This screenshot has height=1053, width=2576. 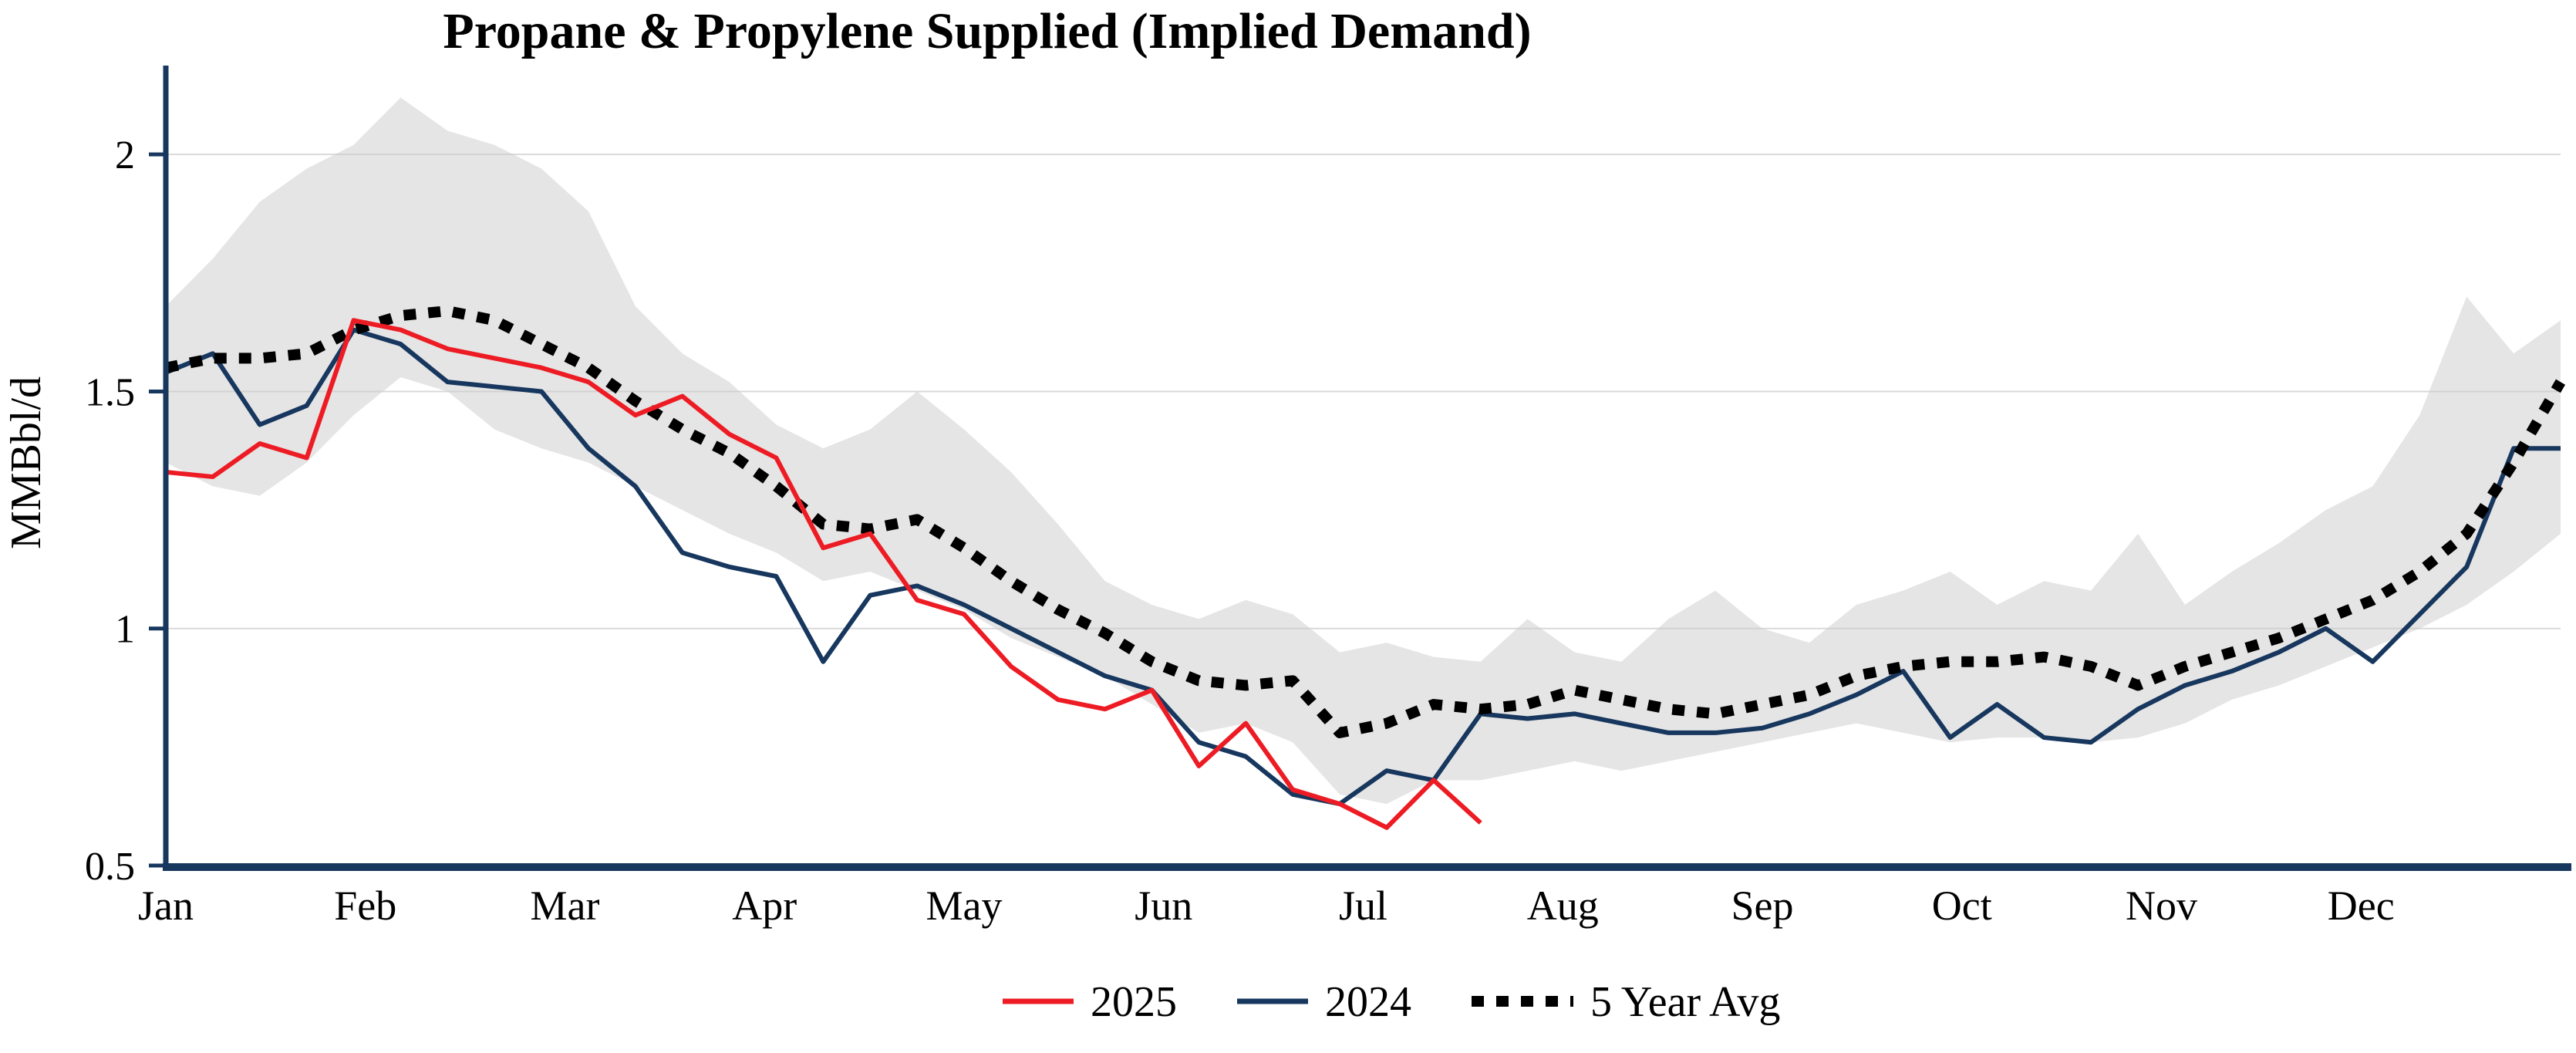 What do you see at coordinates (1368, 1002) in the screenshot?
I see `legend-label-2024: 2024` at bounding box center [1368, 1002].